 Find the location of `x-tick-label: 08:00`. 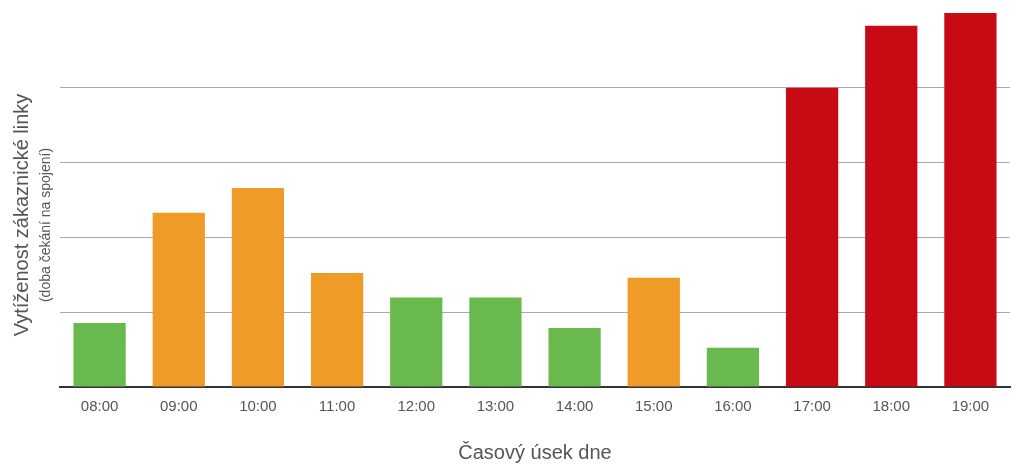

x-tick-label: 08:00 is located at coordinates (99, 406).